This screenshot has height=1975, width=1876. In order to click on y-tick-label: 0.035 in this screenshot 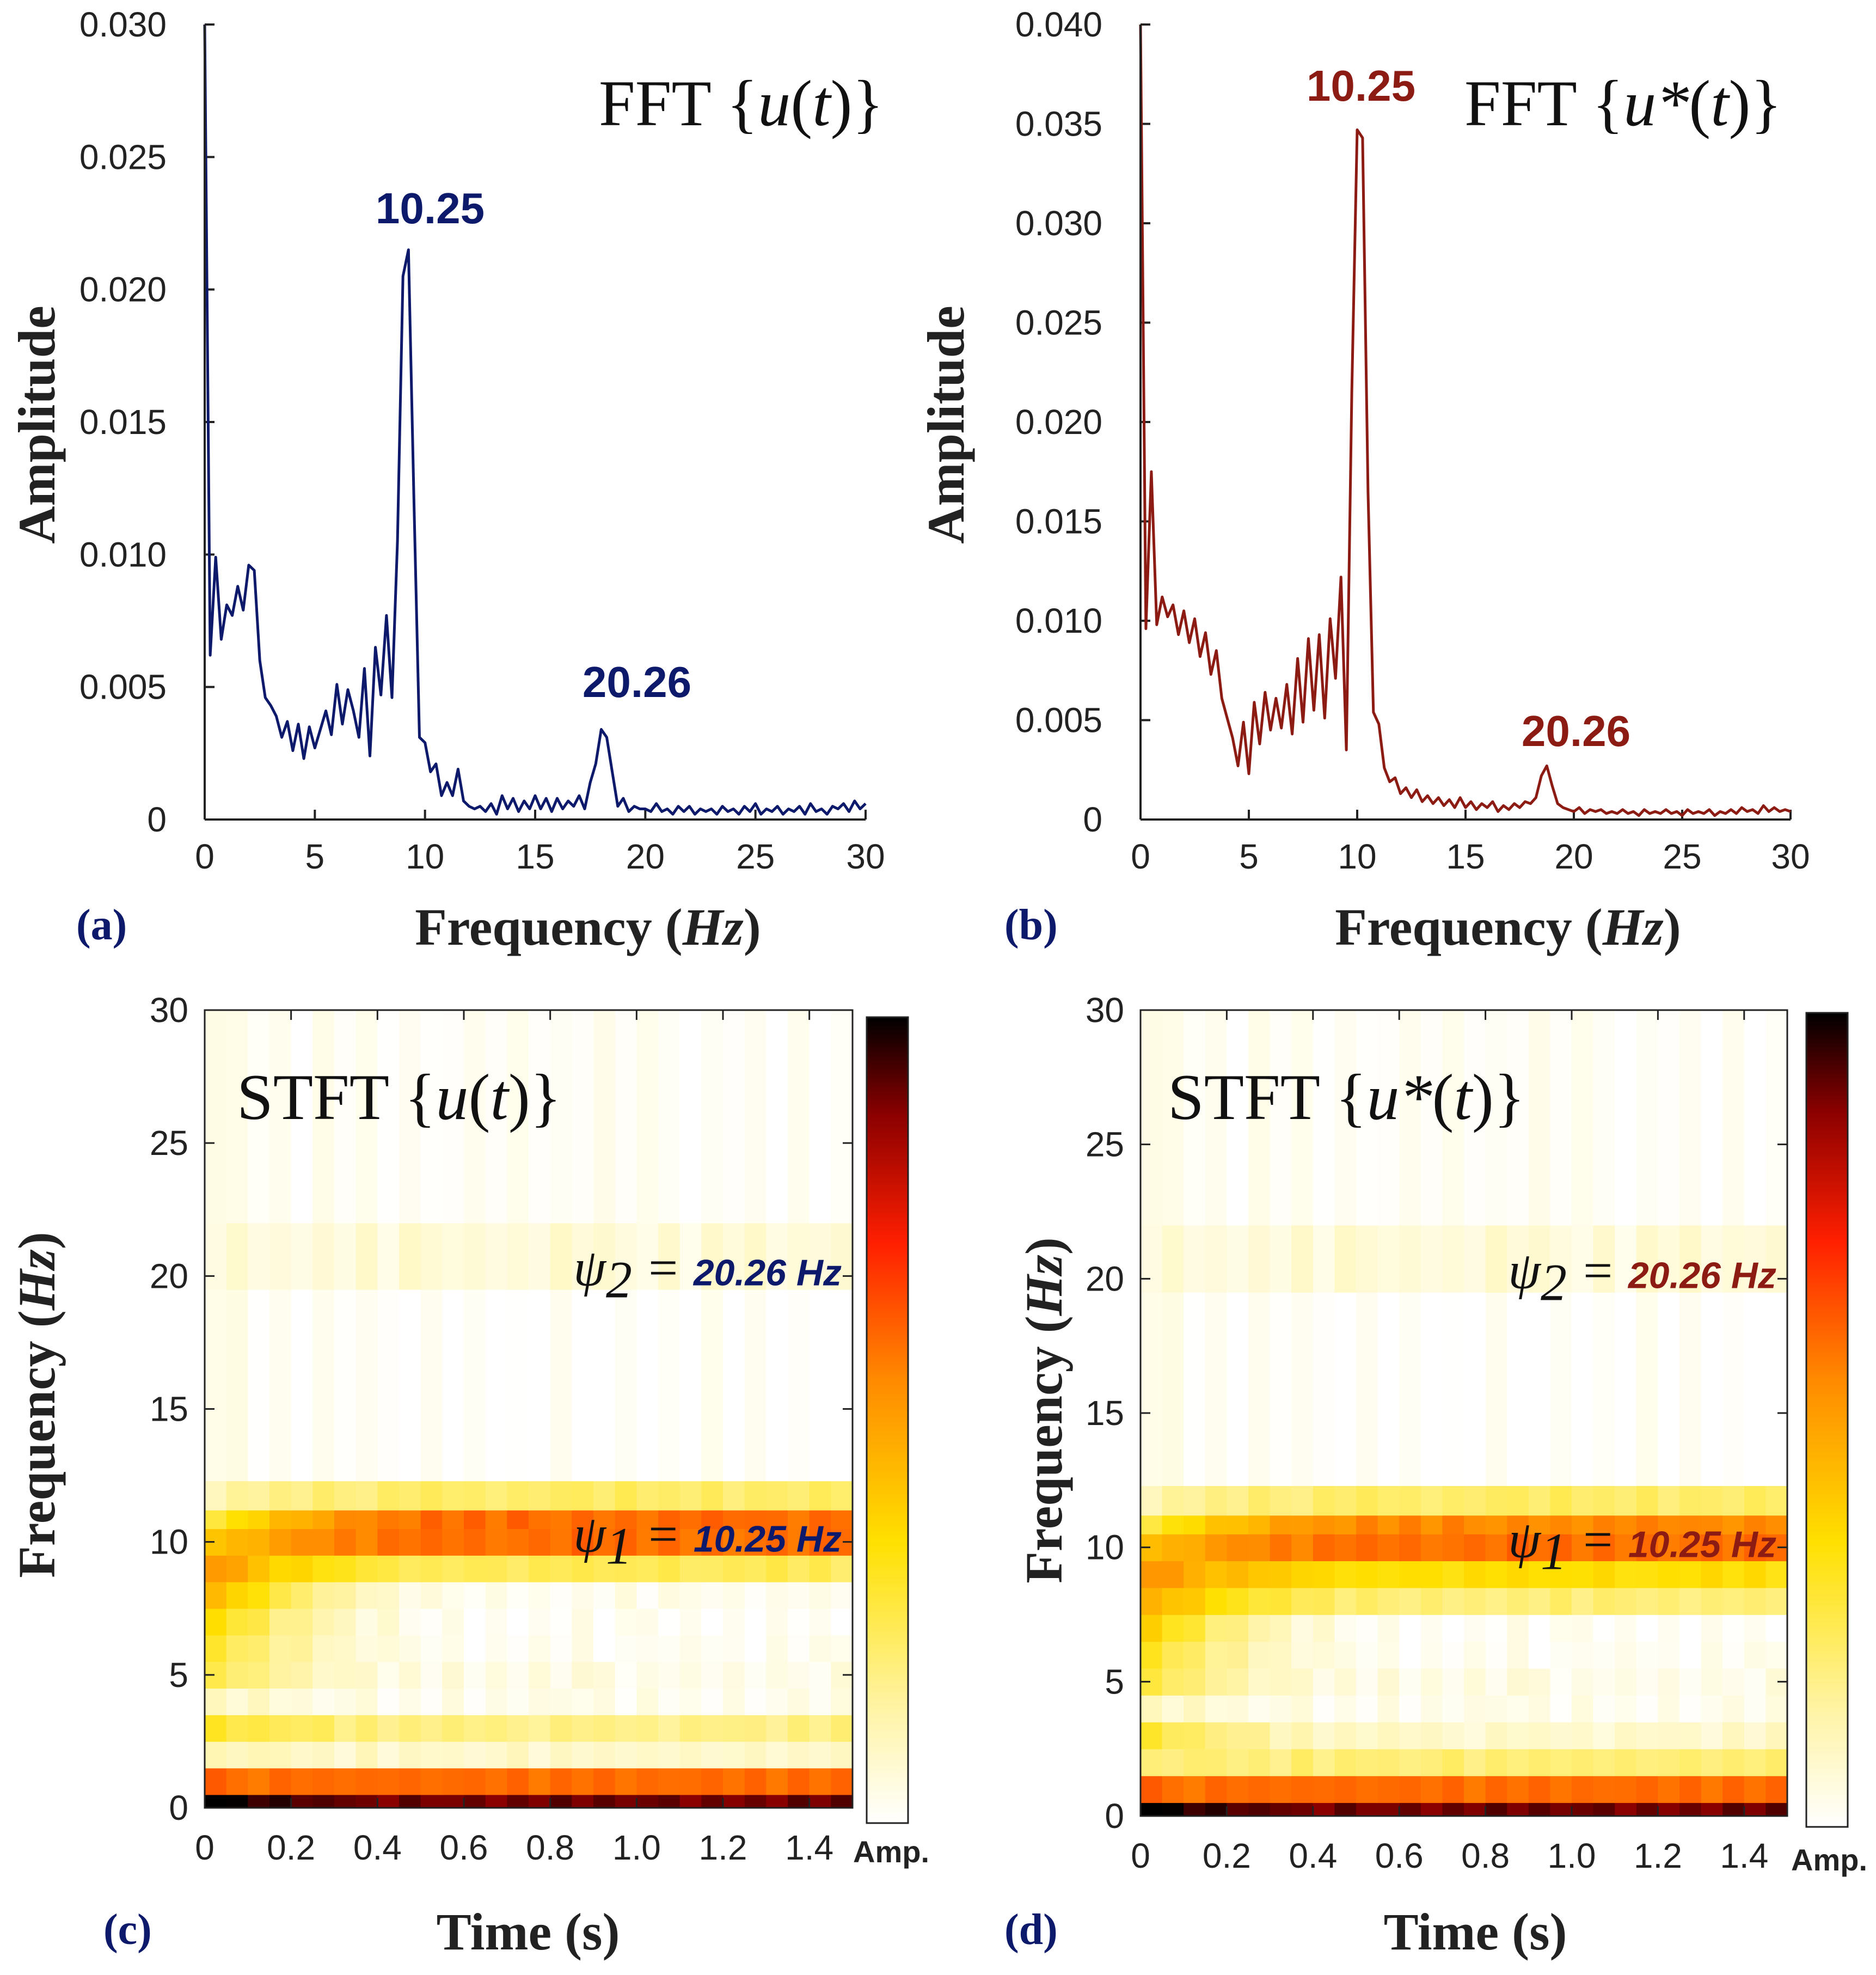, I will do `click(1058, 124)`.